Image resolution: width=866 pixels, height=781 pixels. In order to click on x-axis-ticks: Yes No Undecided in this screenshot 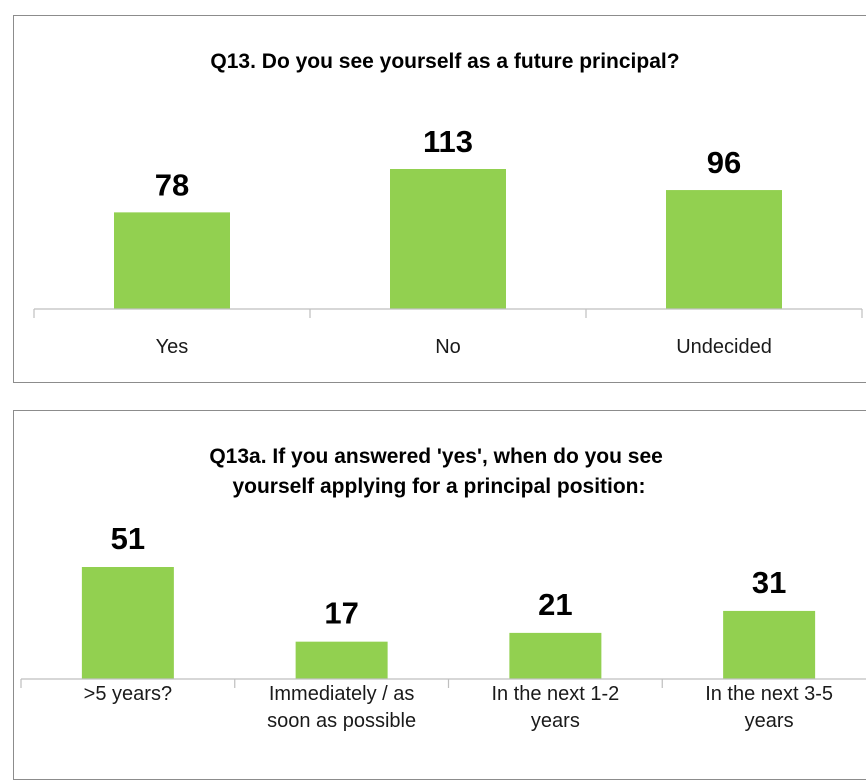, I will do `click(448, 333)`.